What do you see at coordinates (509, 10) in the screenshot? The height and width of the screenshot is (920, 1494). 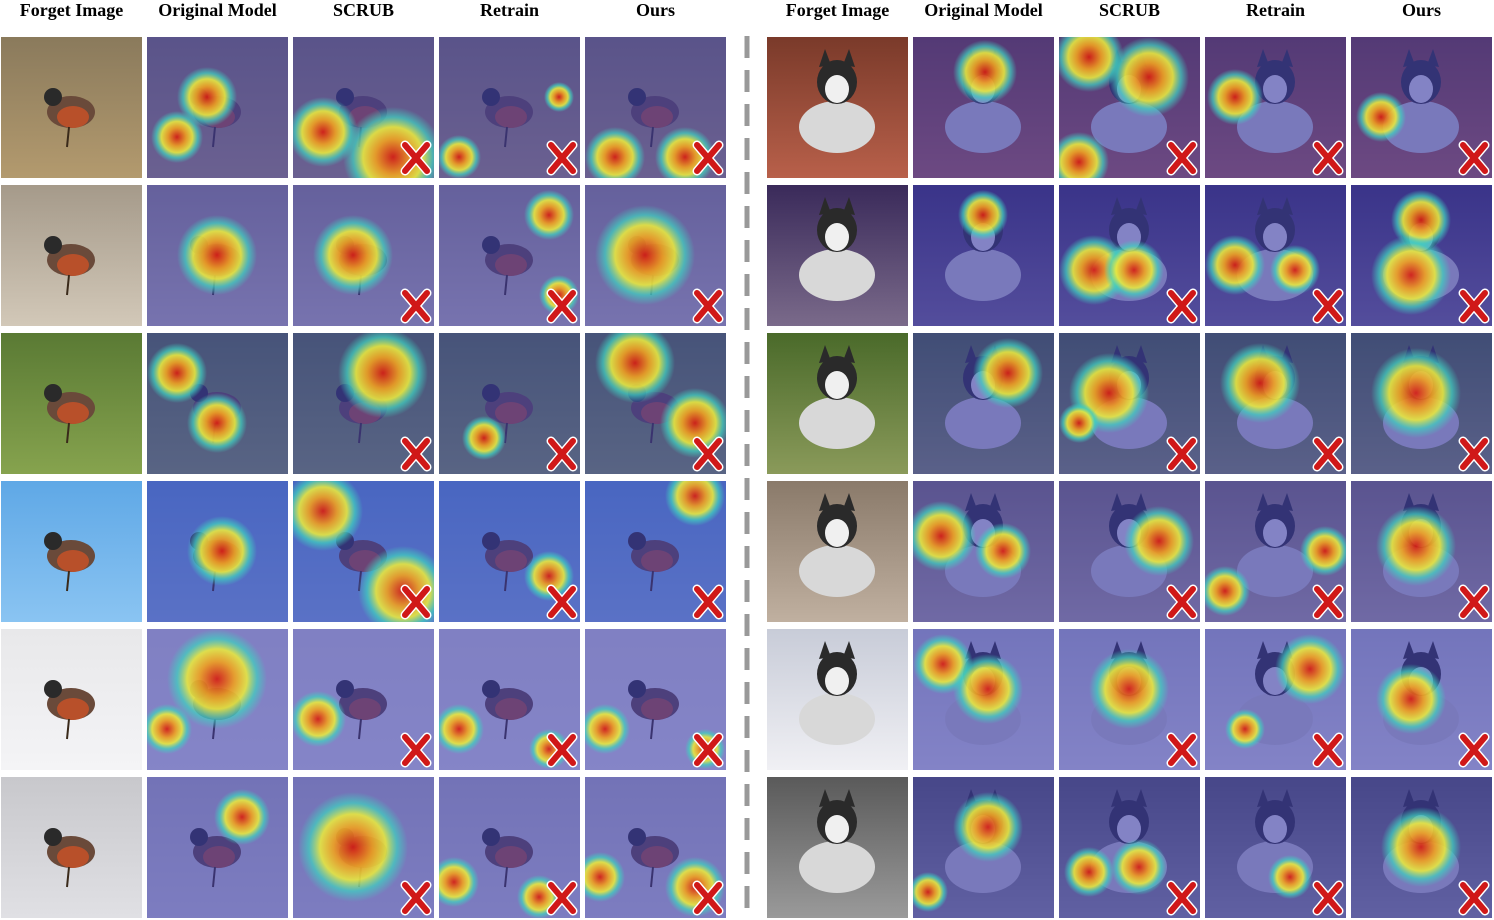 I see `header-left-retrain: Retrain` at bounding box center [509, 10].